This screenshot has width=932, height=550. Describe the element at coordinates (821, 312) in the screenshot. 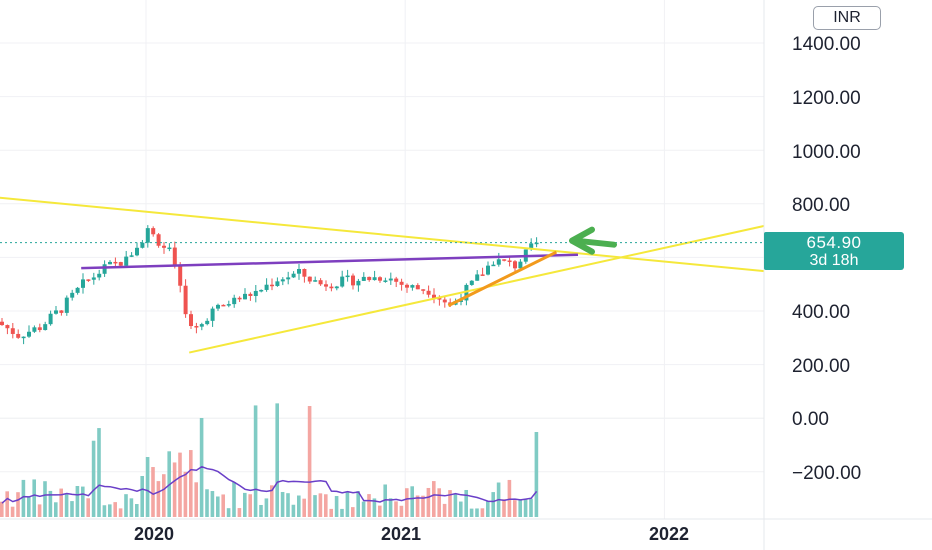

I see `price-tick-label: 400.00` at that location.